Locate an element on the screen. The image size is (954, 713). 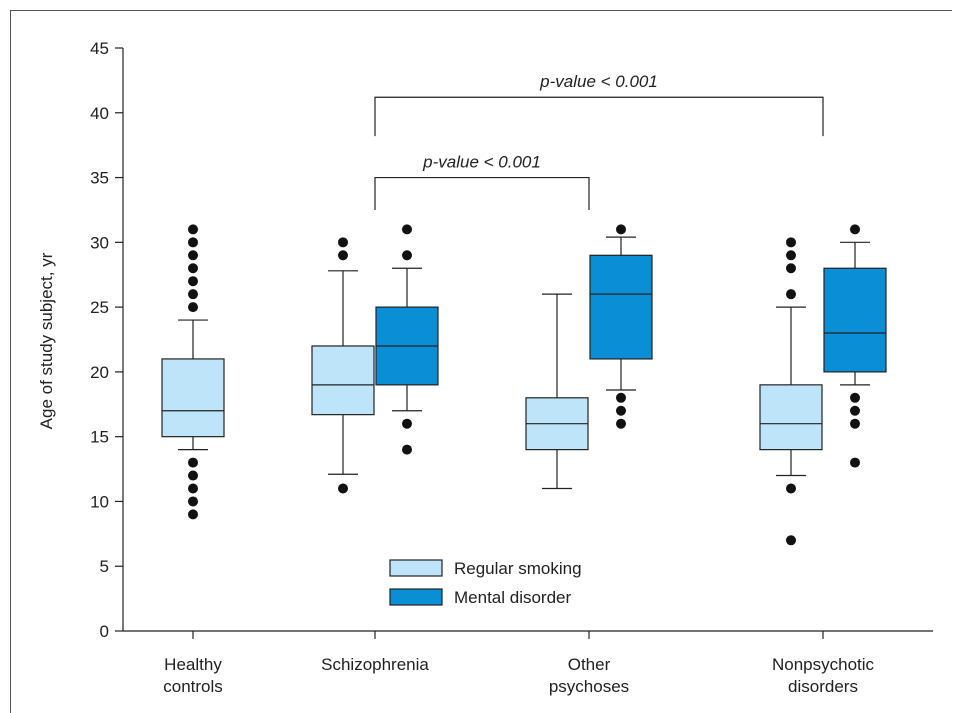
legend: Regular smoking Mental disorder is located at coordinates (485, 583).